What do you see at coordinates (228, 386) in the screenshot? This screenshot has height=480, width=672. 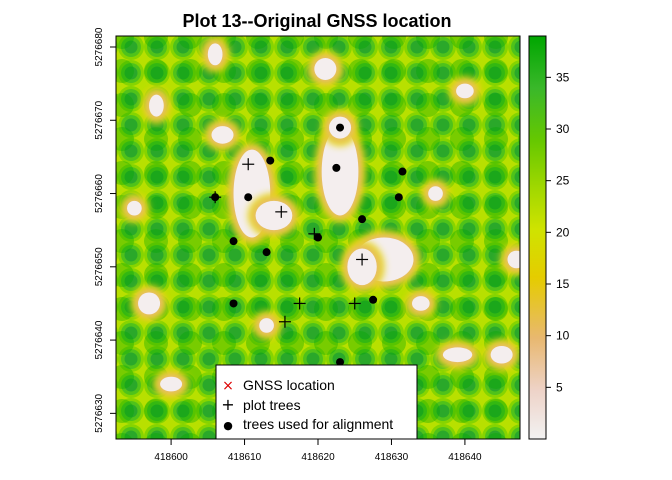 I see `legend-gnss-marker: ×` at bounding box center [228, 386].